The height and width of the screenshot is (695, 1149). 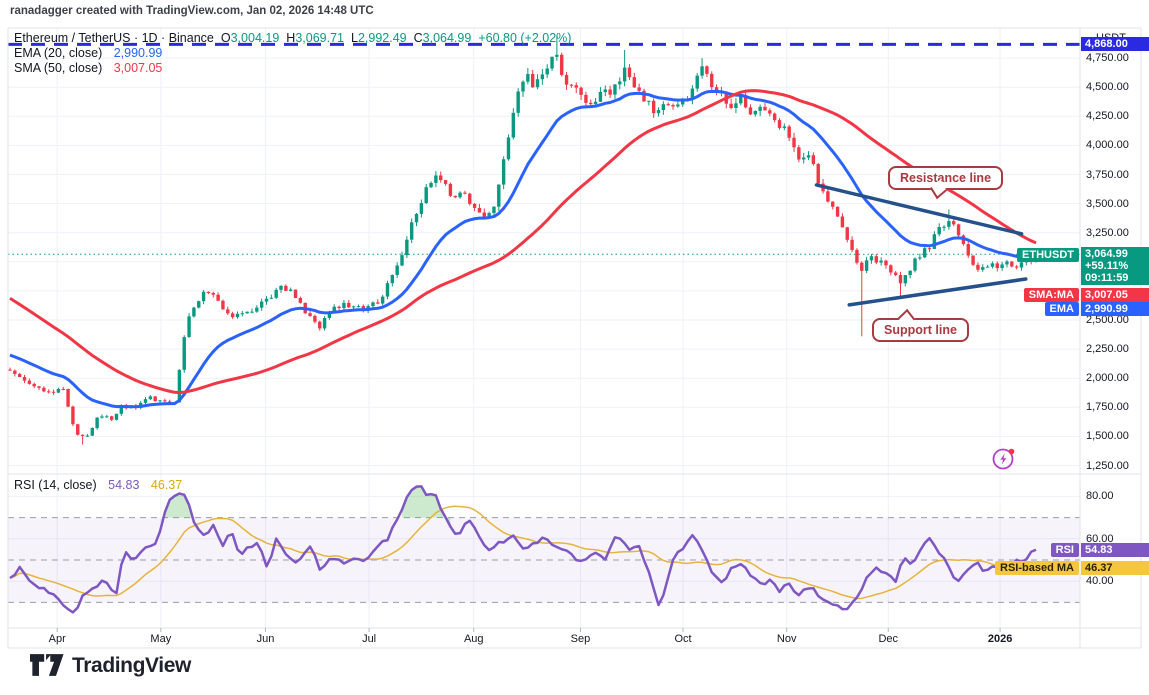 I want to click on bar-countdown: 09:11:59, so click(x=1107, y=278).